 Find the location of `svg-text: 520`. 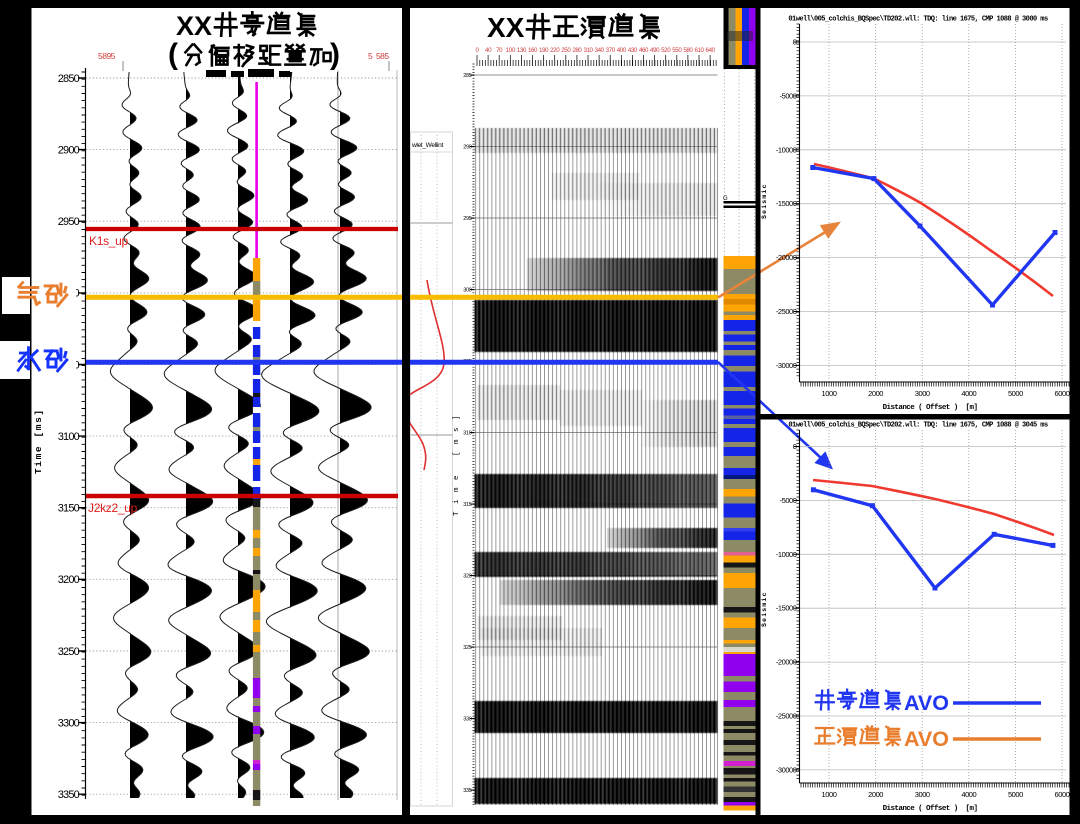

svg-text: 520 is located at coordinates (666, 50).